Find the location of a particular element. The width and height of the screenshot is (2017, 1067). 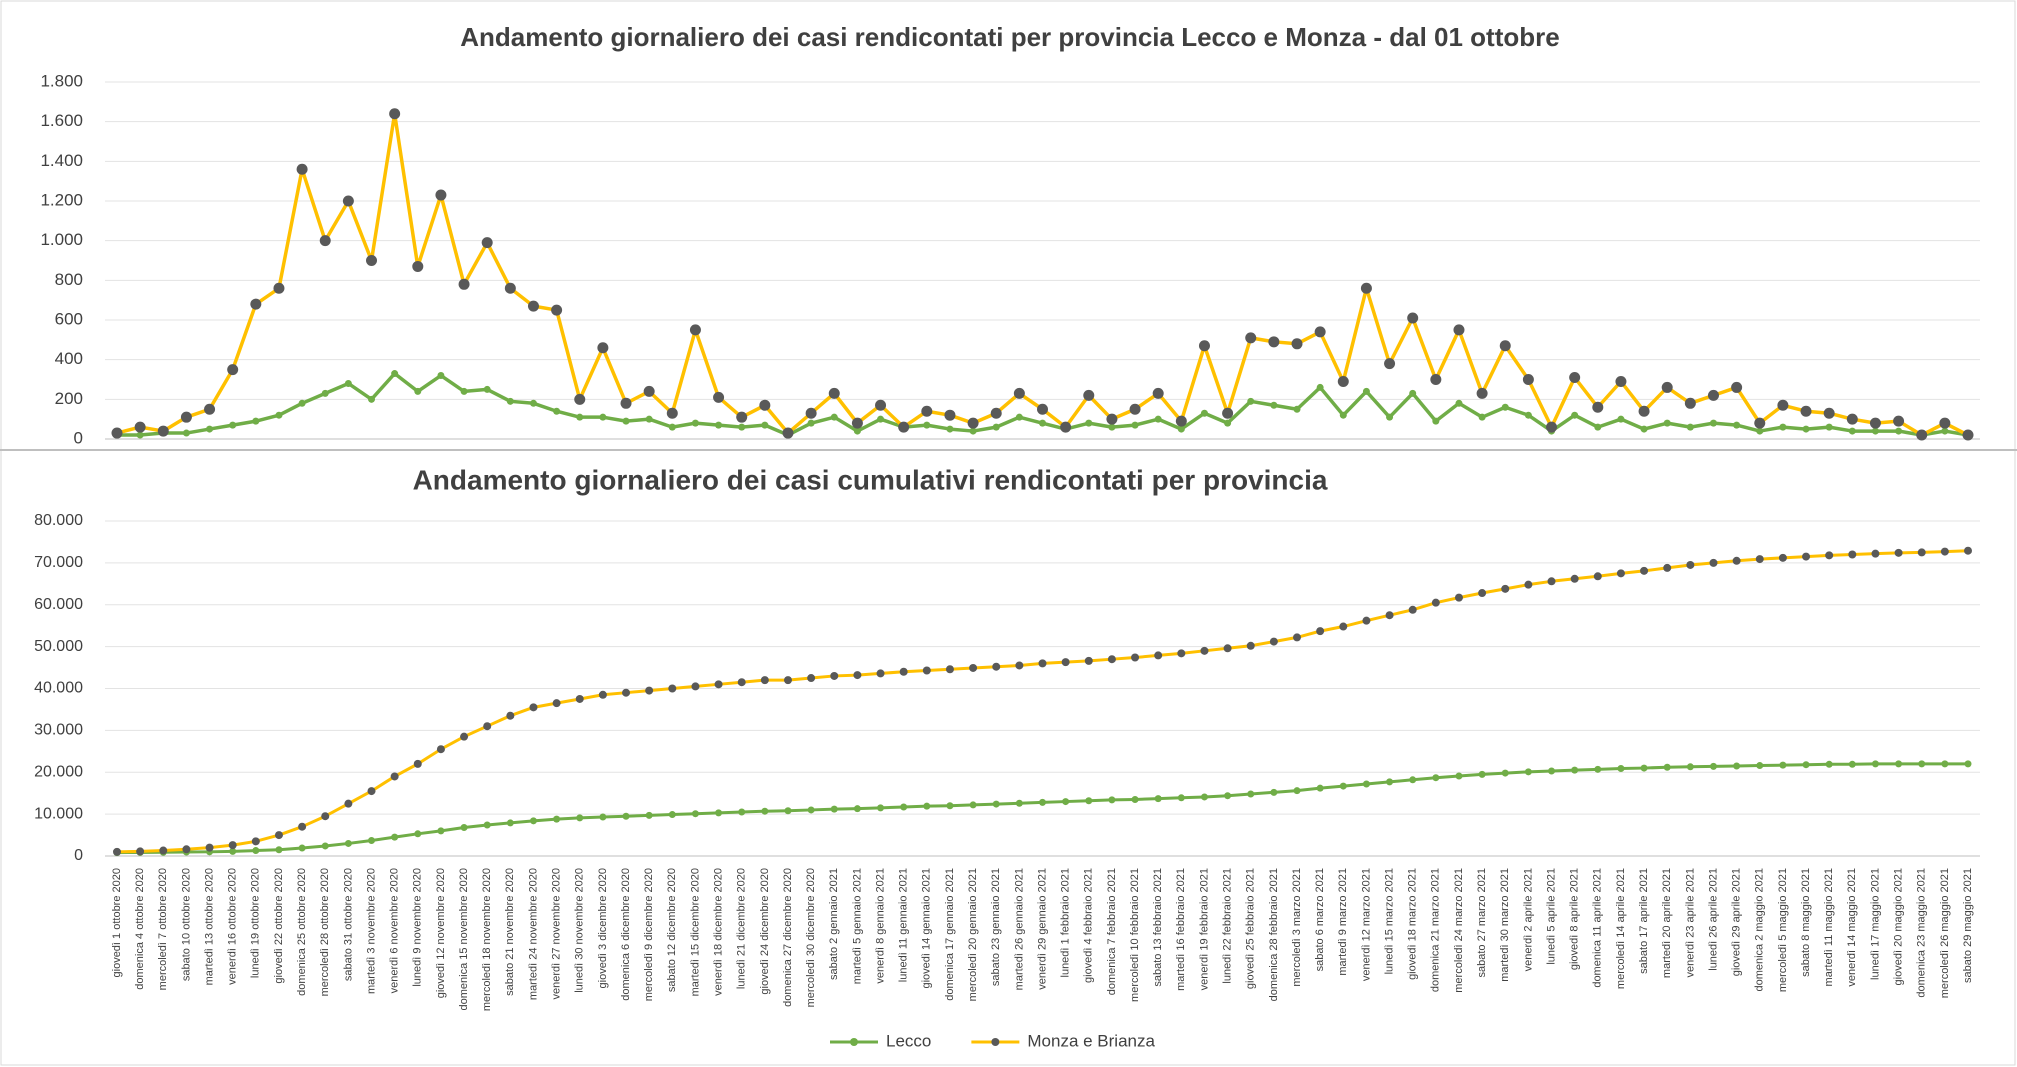

x-tick-label: venerdì 2 aprile 2021 is located at coordinates (1528, 919).